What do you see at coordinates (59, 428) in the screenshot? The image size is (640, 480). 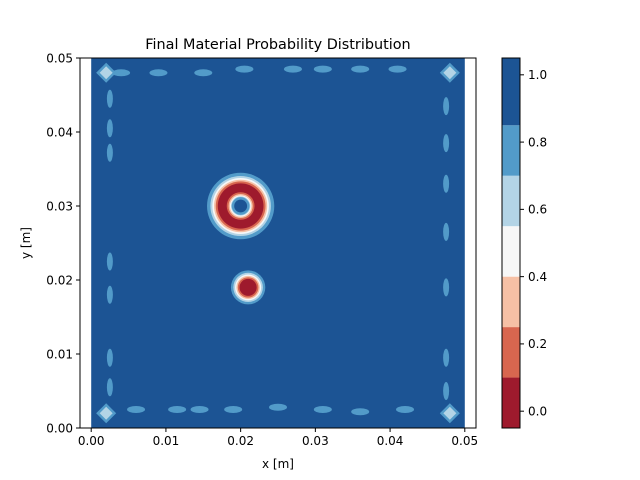 I see `y-tick-label: 0.00` at bounding box center [59, 428].